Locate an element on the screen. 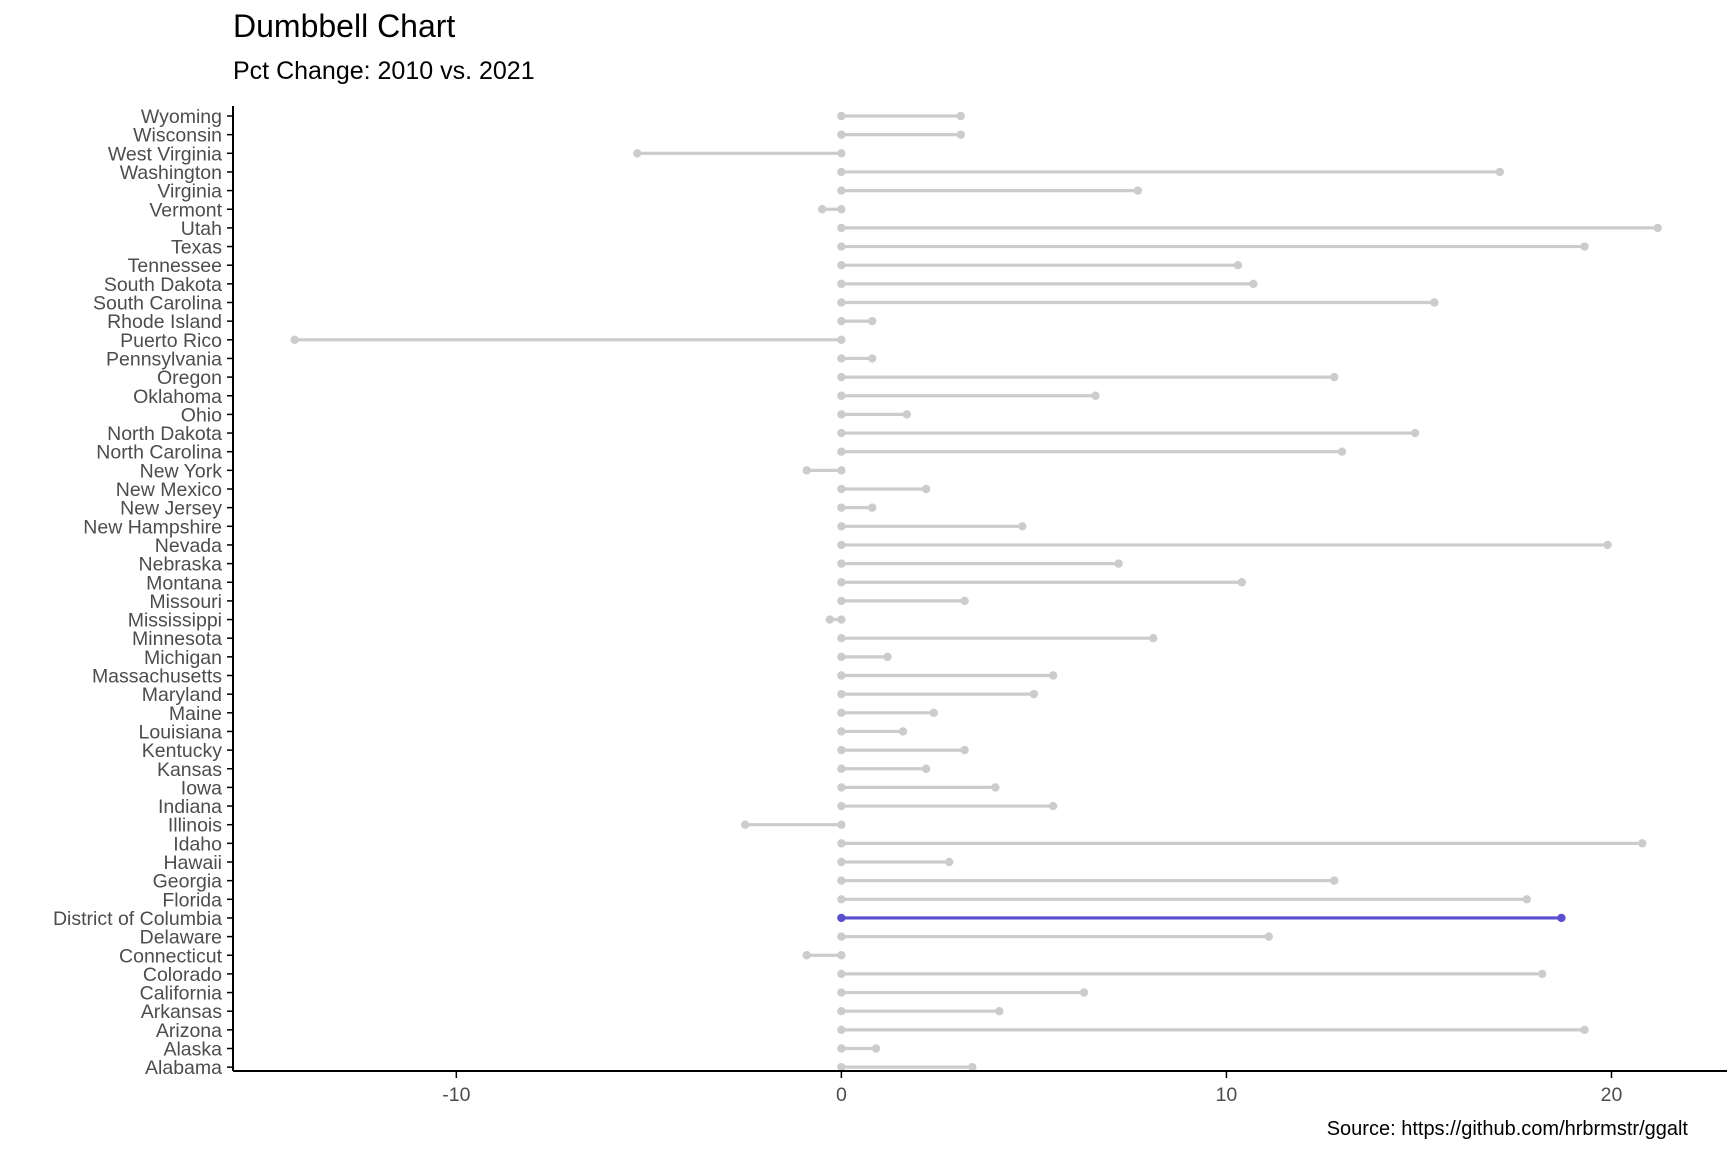 This screenshot has height=1152, width=1728. category-label: Montana is located at coordinates (184, 583).